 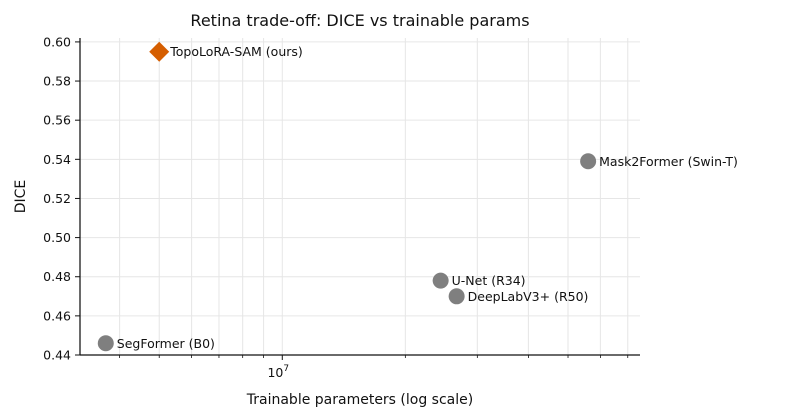 What do you see at coordinates (489, 280) in the screenshot?
I see `data-point-label: U-Net (R34)` at bounding box center [489, 280].